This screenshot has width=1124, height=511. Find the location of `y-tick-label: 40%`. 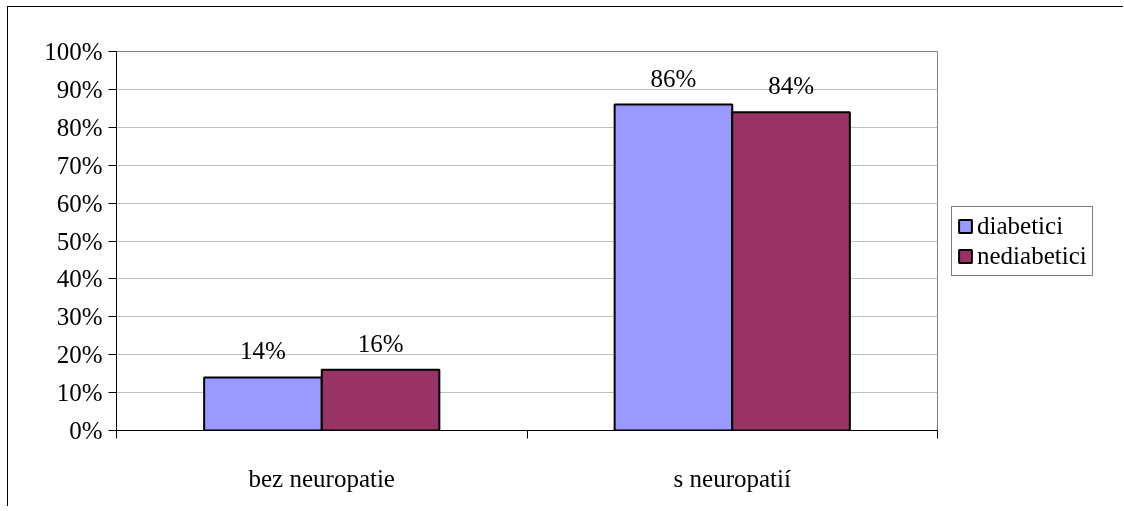

y-tick-label: 40% is located at coordinates (79, 279).